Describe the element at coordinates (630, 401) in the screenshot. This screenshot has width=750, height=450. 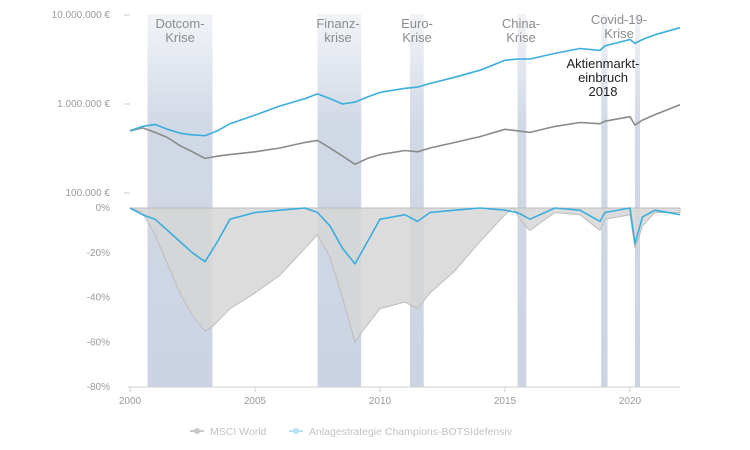
I see `x-tick-label: 2020` at that location.